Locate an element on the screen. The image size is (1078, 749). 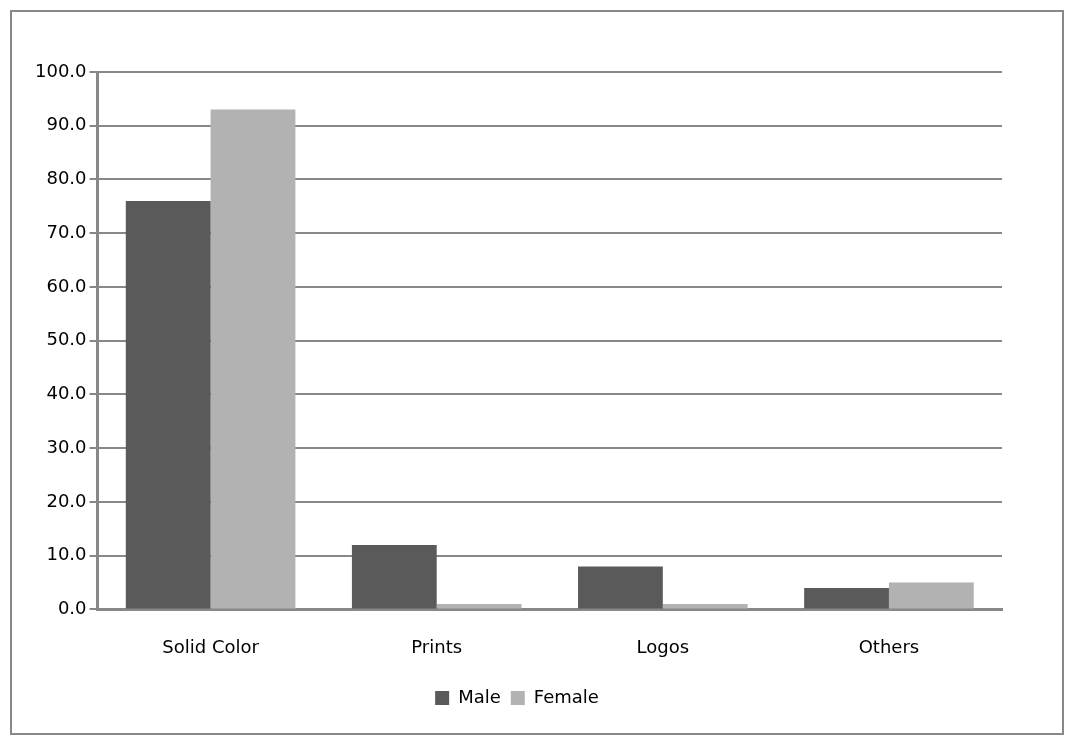
y-tick-label: 70.0 is located at coordinates (66, 231).